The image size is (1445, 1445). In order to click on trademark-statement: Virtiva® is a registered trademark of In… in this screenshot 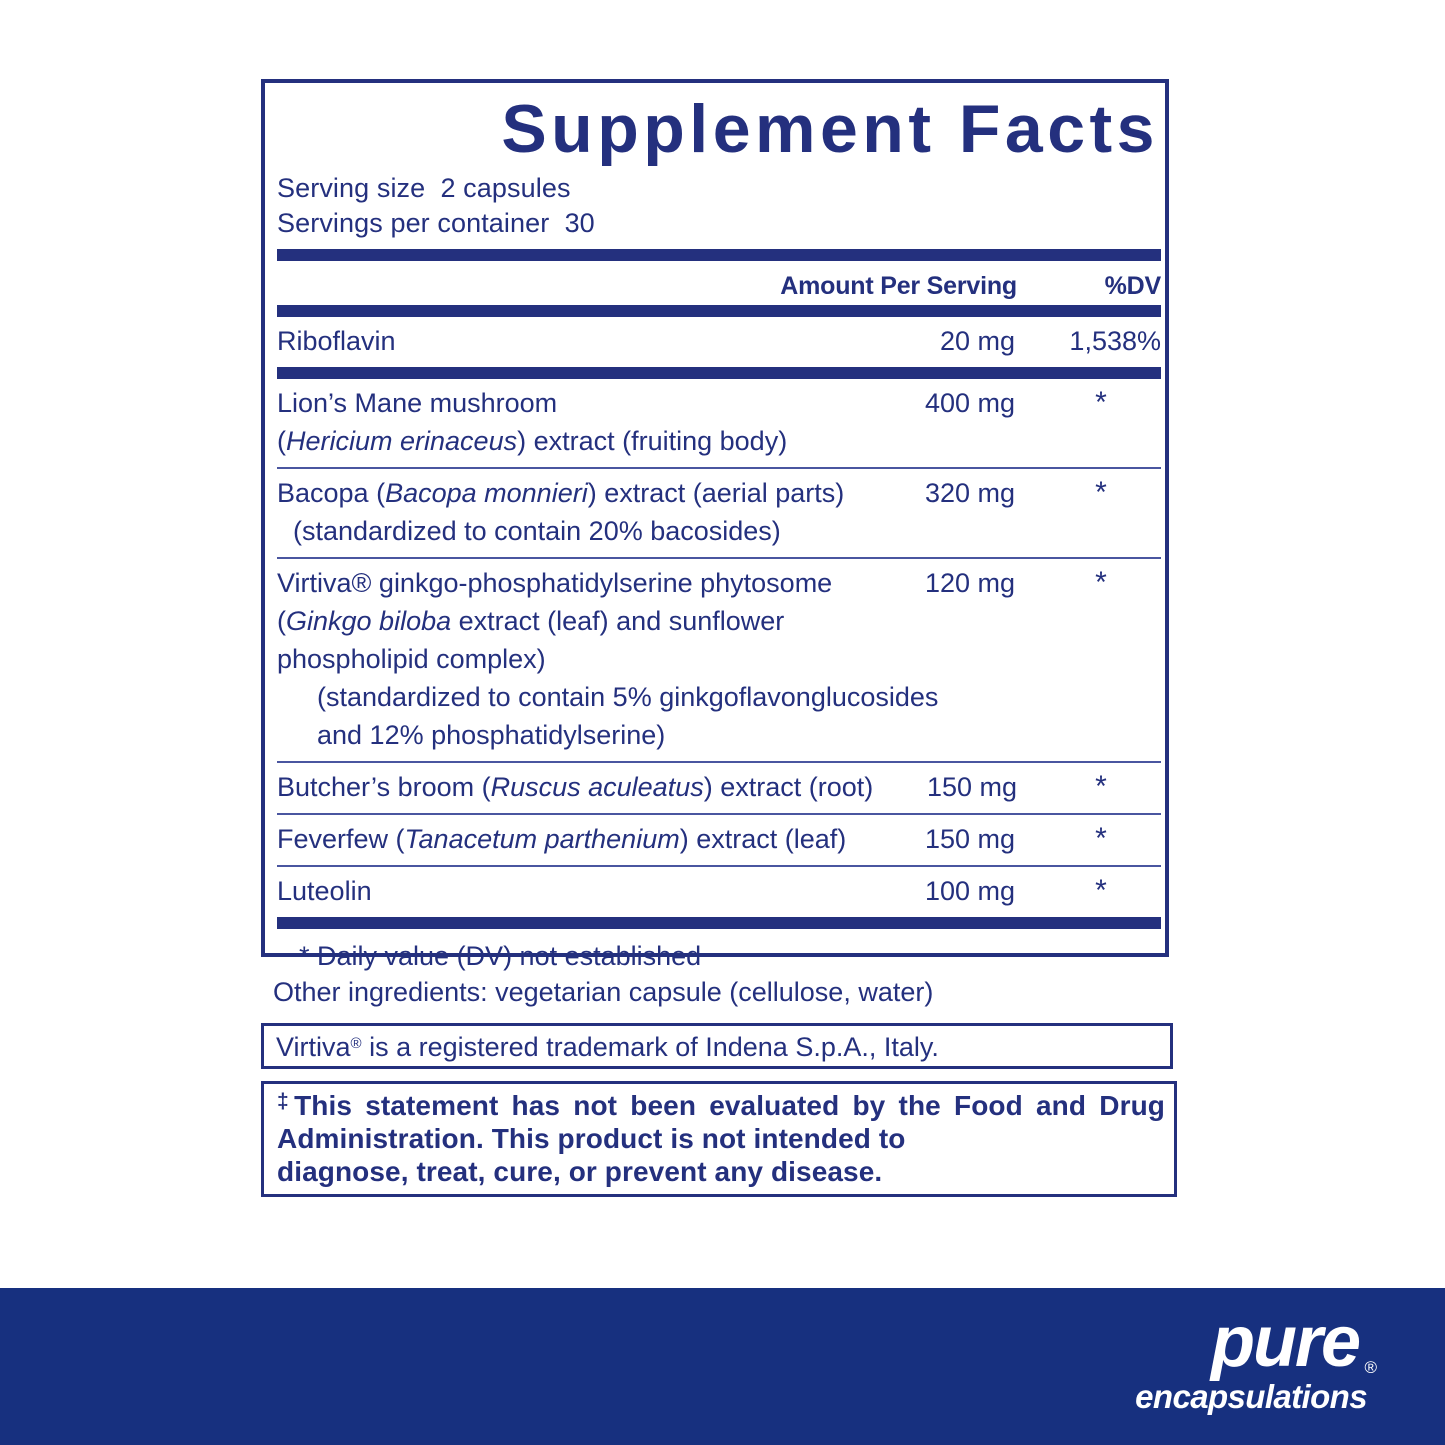, I will do `click(607, 1047)`.